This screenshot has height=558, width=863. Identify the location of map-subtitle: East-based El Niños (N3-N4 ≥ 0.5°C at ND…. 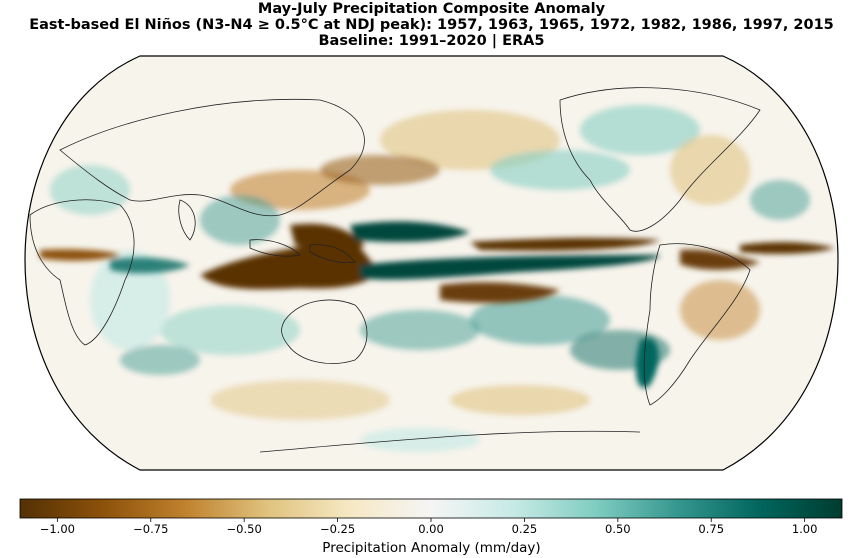
(431, 25).